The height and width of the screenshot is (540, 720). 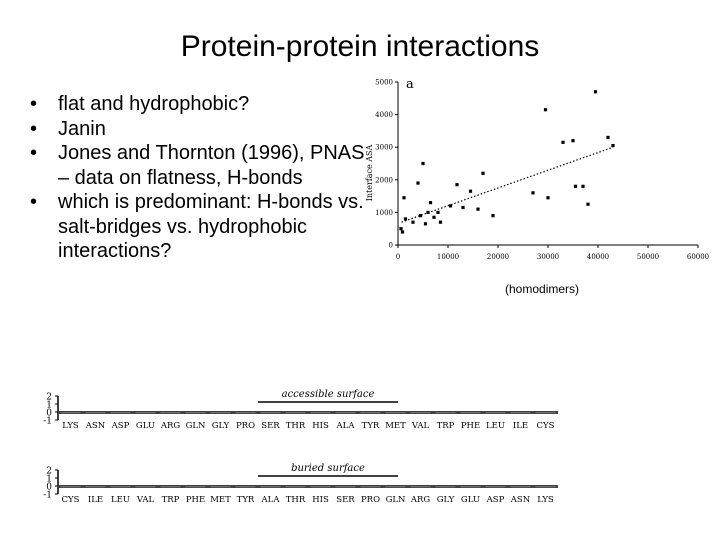 I want to click on x-tick-label: 30000, so click(x=548, y=257).